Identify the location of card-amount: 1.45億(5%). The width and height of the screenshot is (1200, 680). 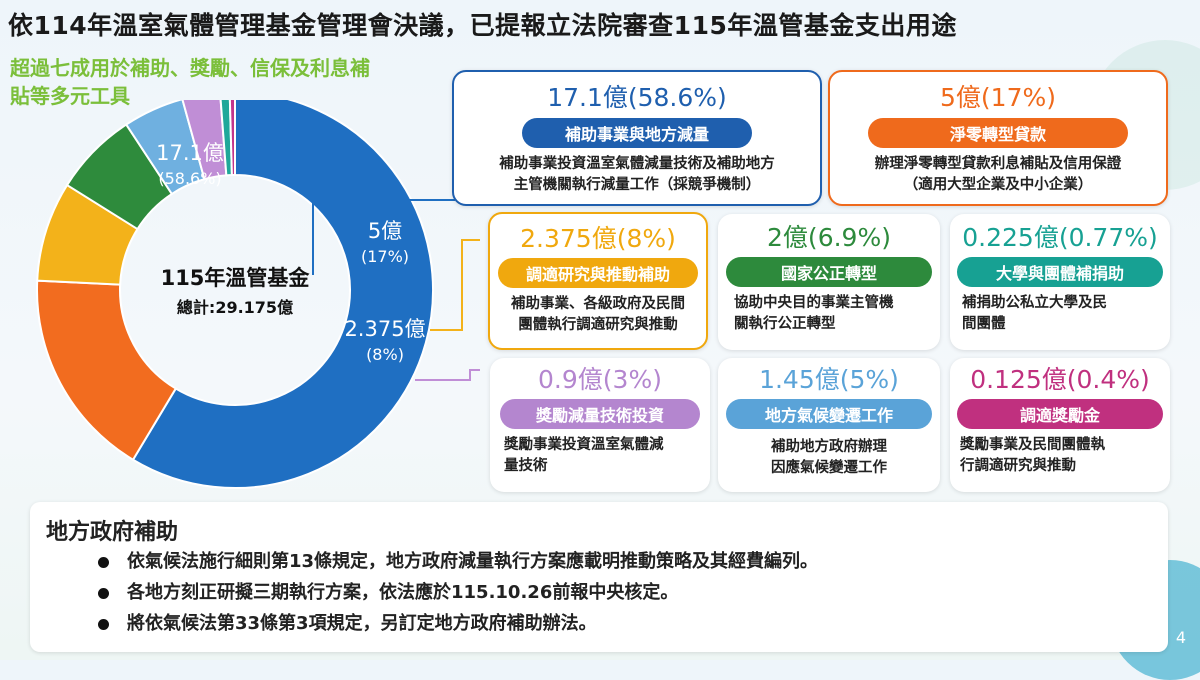
(829, 379).